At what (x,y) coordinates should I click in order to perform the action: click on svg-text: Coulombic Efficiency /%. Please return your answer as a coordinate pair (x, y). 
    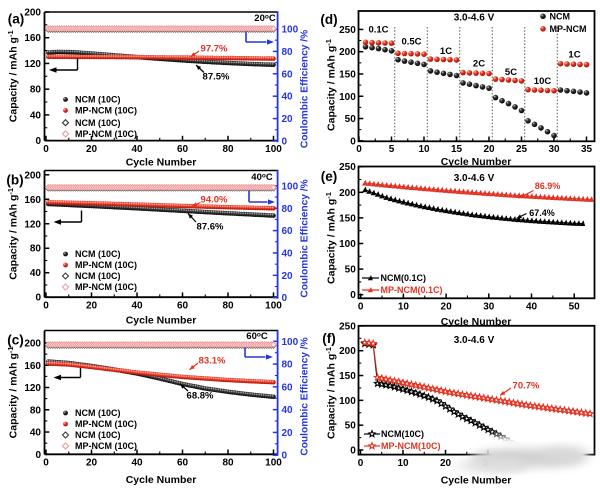
    Looking at the image, I should click on (305, 238).